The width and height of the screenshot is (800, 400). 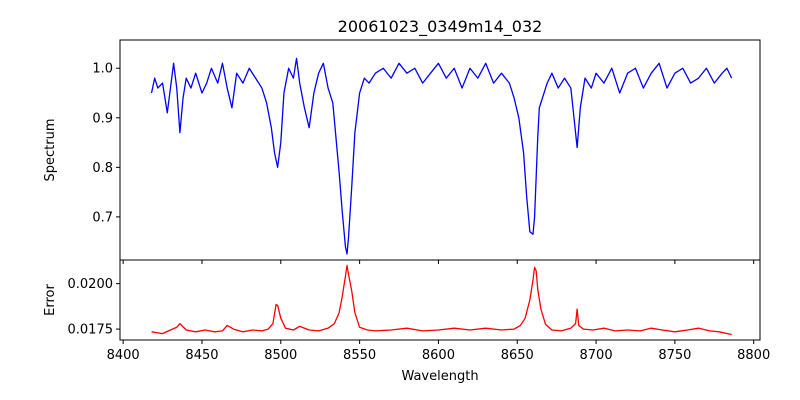 I want to click on x-tick-label-7: 8750, so click(x=674, y=355).